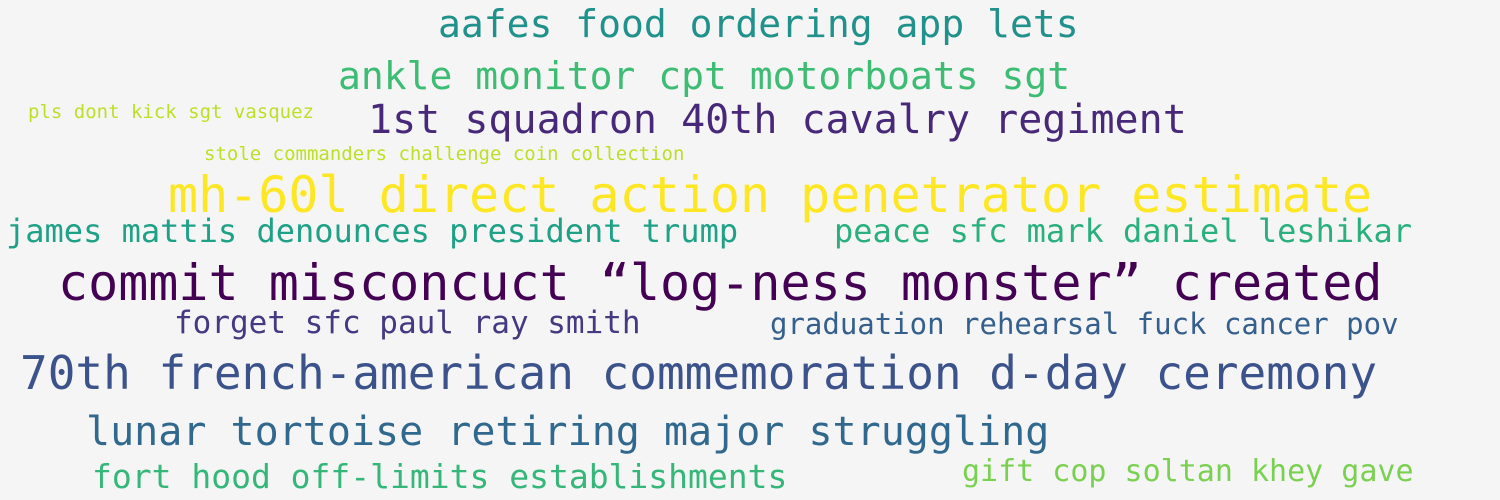 This screenshot has height=500, width=1500. I want to click on cloud-word: fort hood off-limits establishments, so click(440, 476).